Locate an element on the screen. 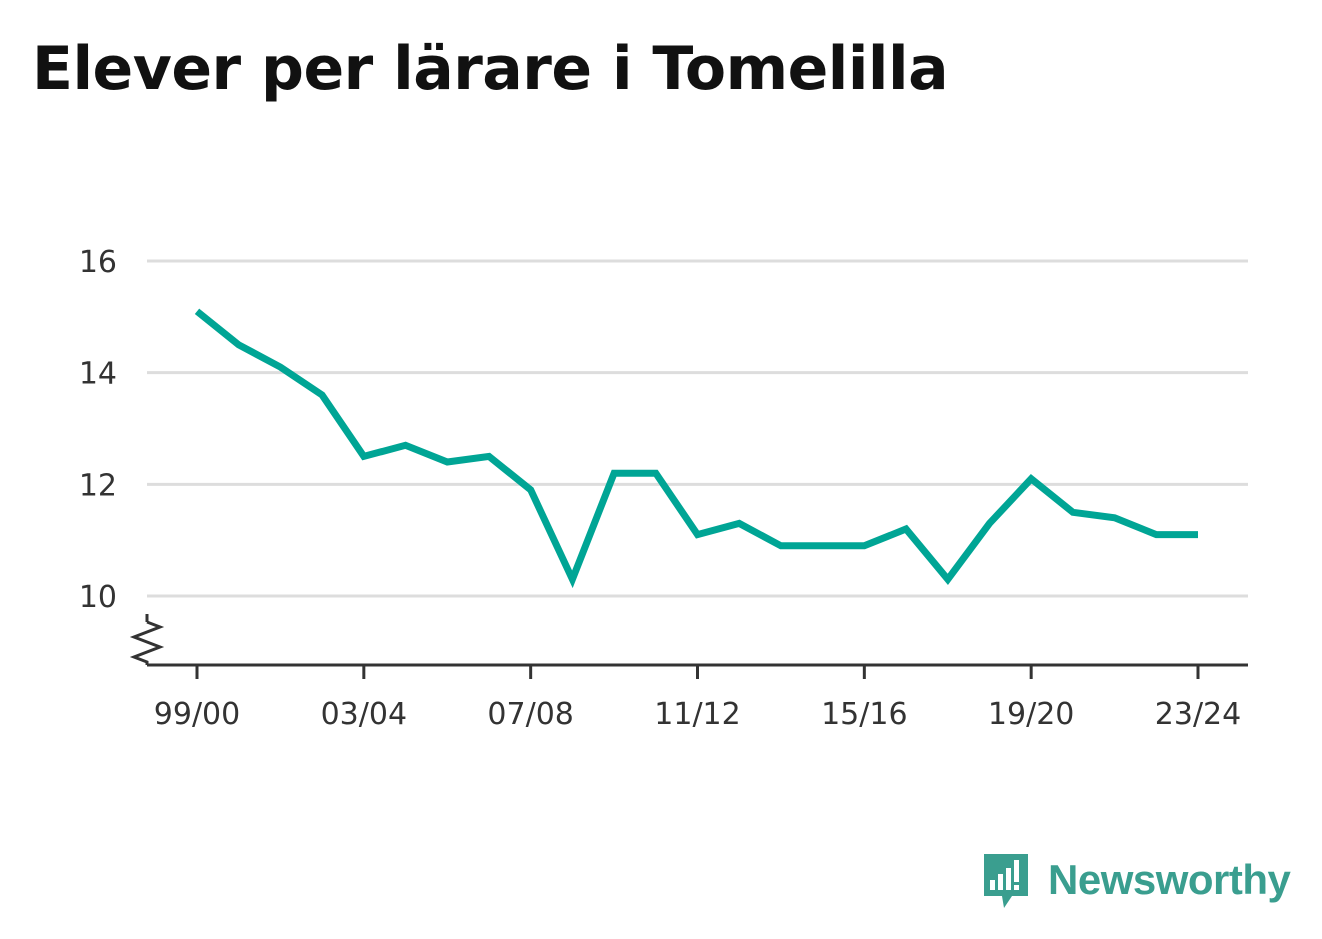 The width and height of the screenshot is (1322, 939). x-axis is located at coordinates (688, 646).